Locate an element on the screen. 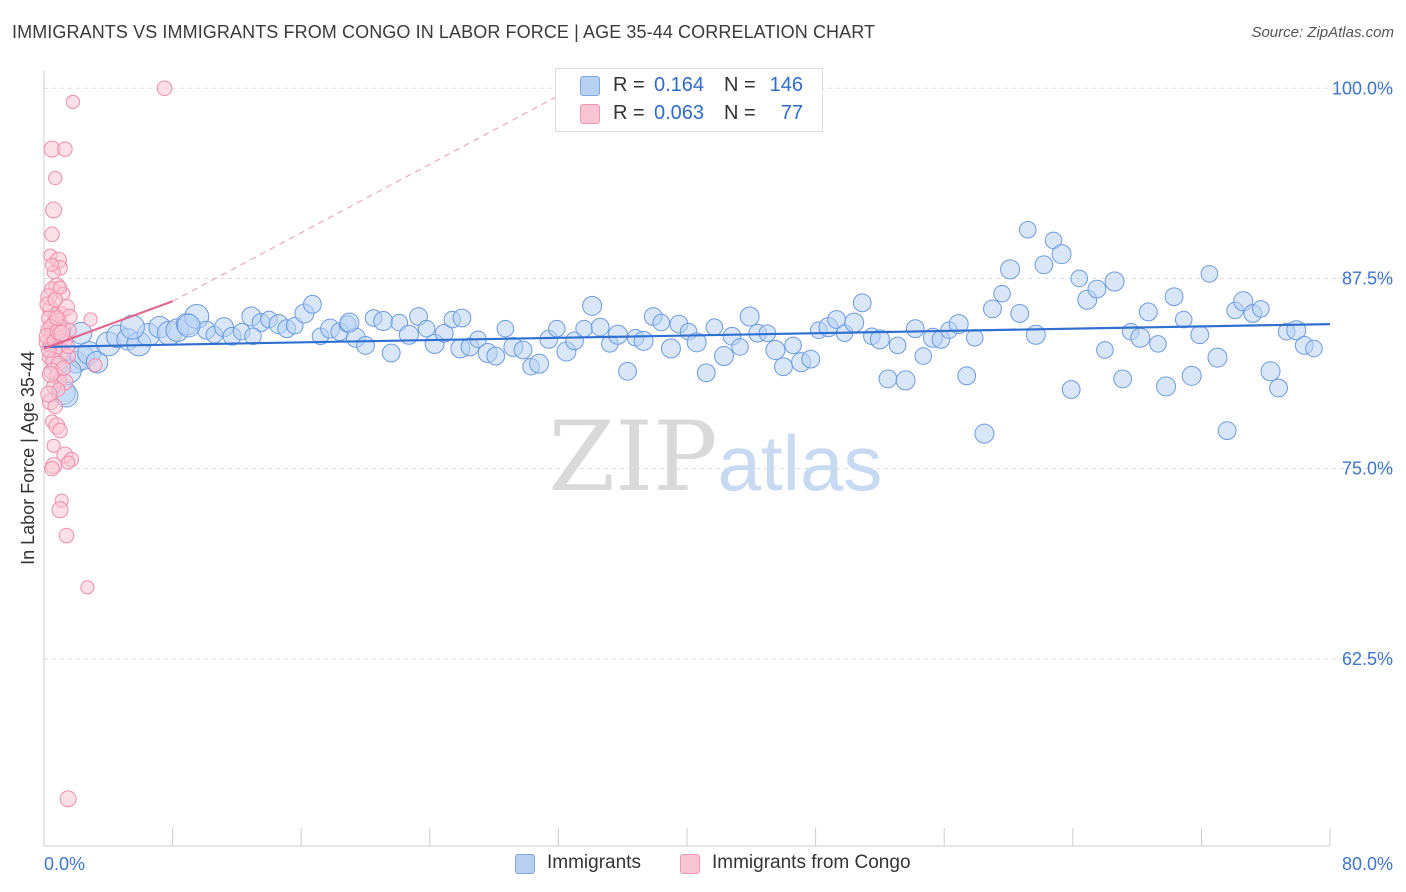 This screenshot has width=1406, height=892. correlation-legend: R = 0.164 N = 146 R = 0.063 N = 77 is located at coordinates (689, 100).